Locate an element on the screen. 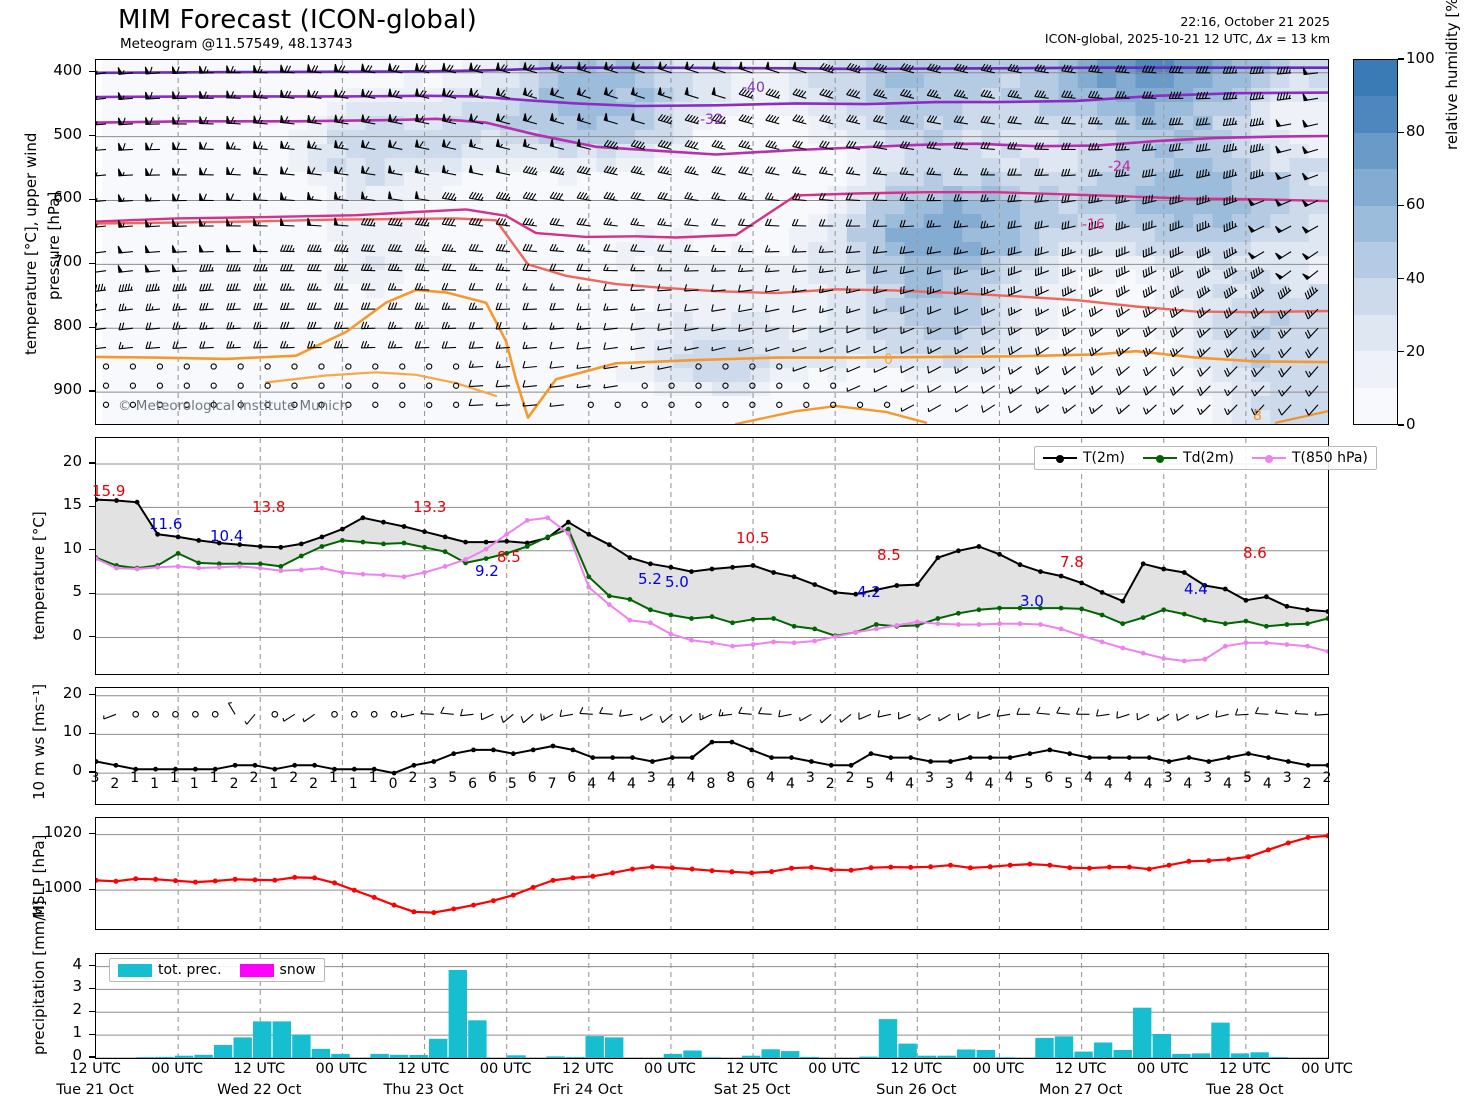  mslp-tick is located at coordinates (92, 834).